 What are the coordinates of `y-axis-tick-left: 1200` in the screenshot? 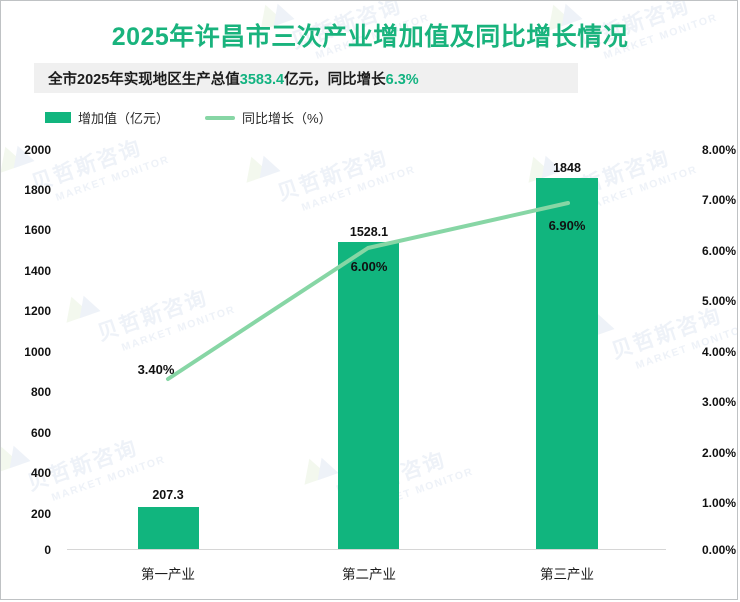 It's located at (37, 311).